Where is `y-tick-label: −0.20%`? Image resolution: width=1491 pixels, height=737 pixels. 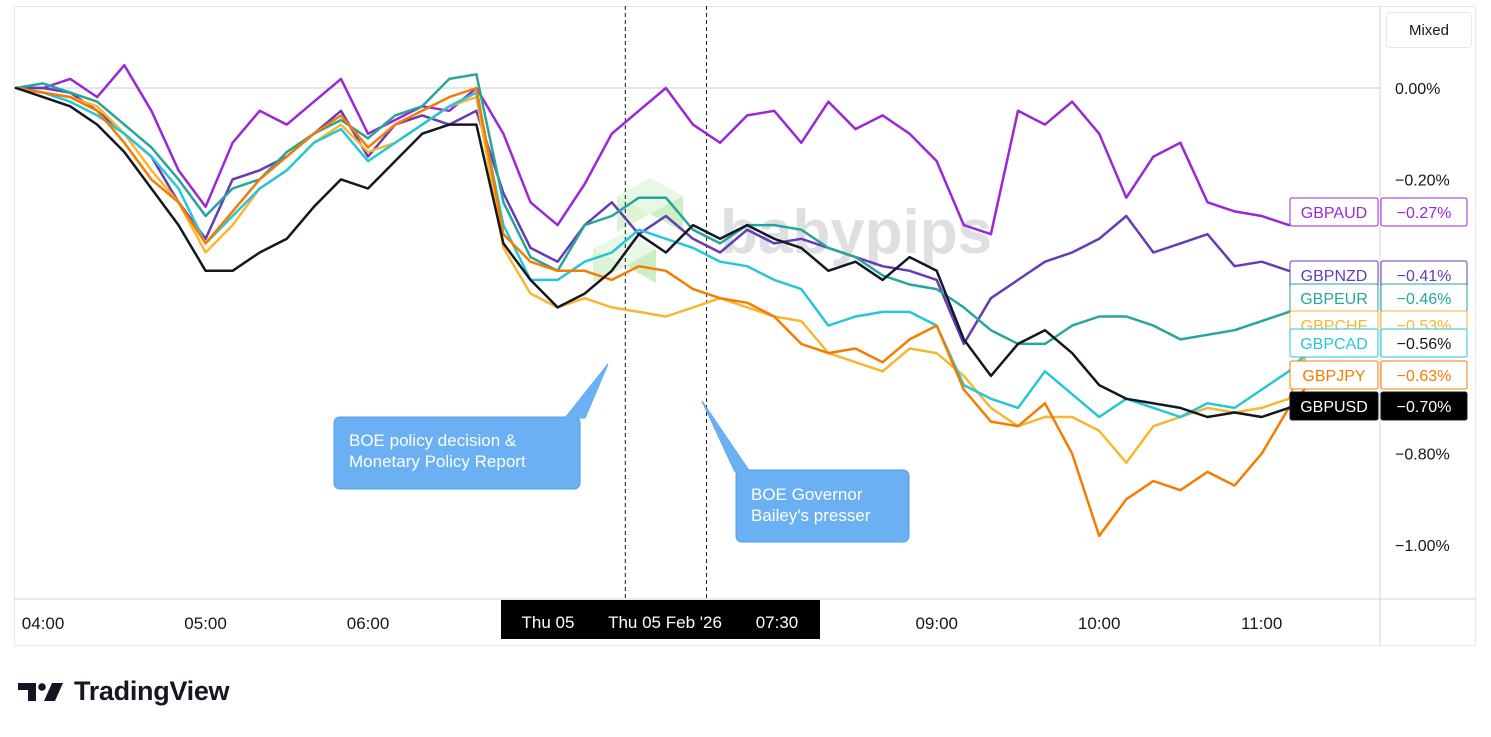
y-tick-label: −0.20% is located at coordinates (1422, 180).